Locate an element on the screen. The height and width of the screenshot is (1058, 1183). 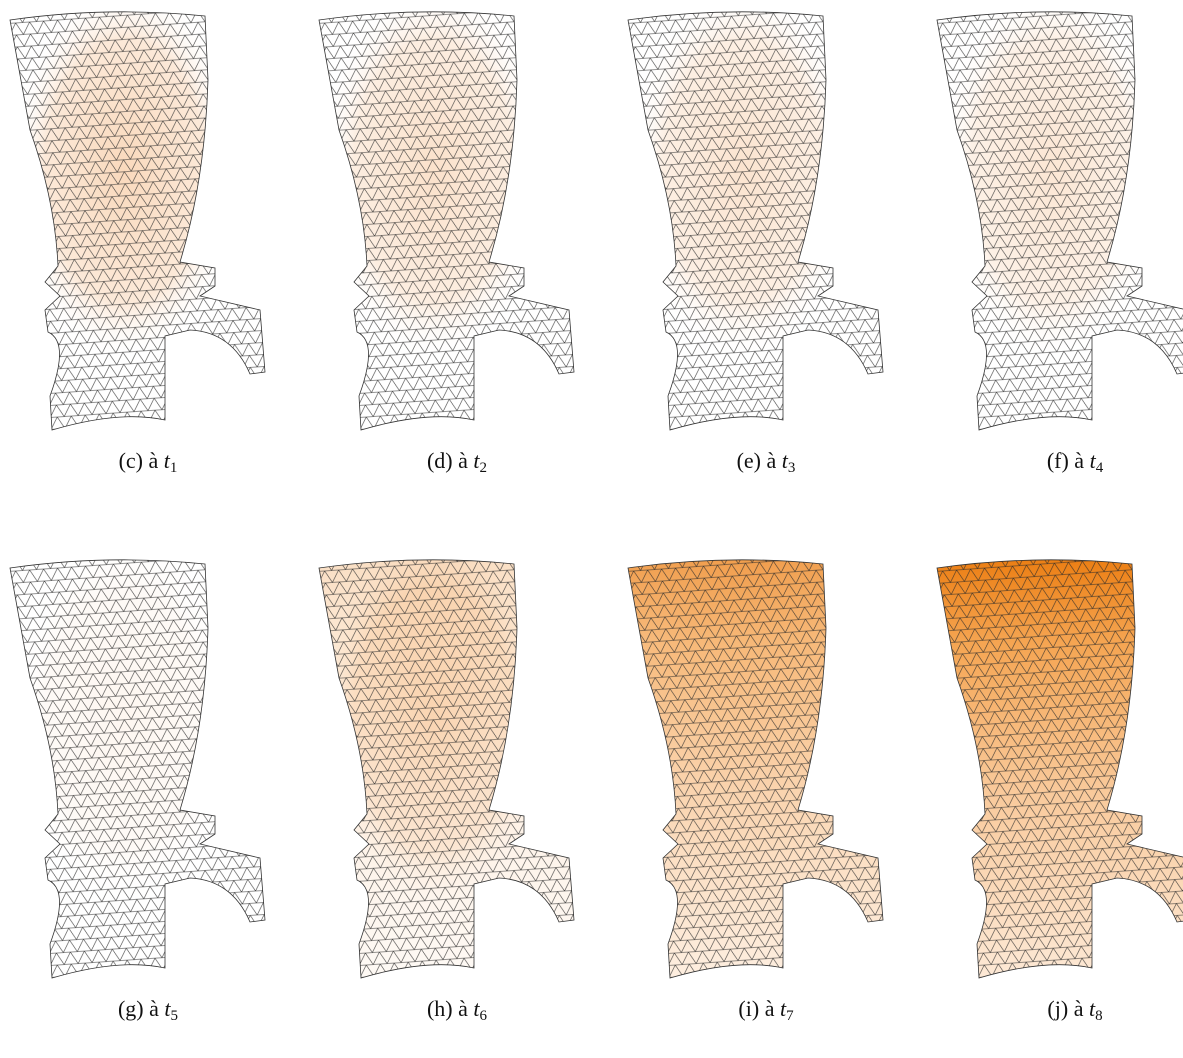
panel: (f) à t4 is located at coordinates (1055, 255).